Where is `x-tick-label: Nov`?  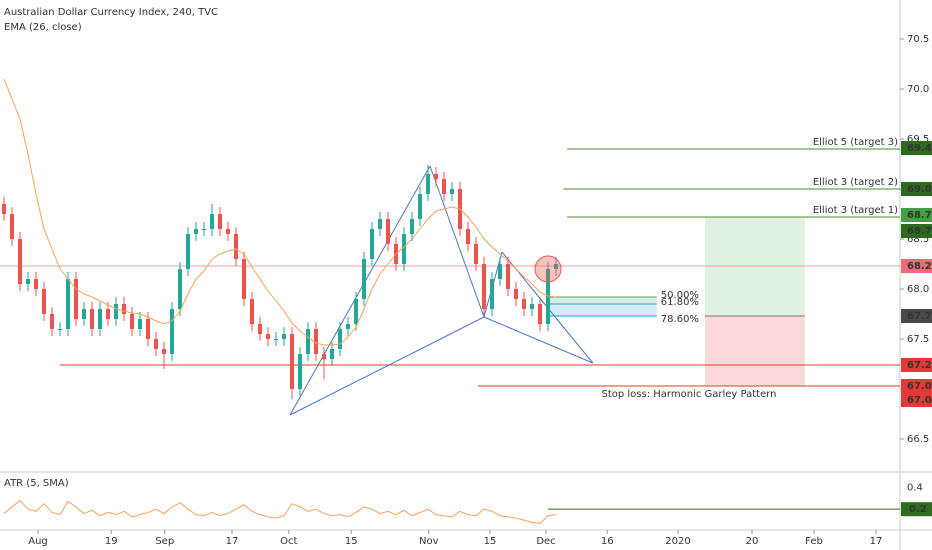
x-tick-label: Nov is located at coordinates (429, 541).